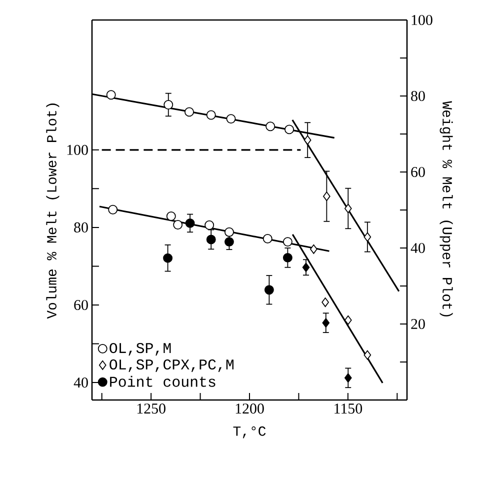 Image resolution: width=490 pixels, height=480 pixels. What do you see at coordinates (81, 383) in the screenshot?
I see `y-tick-label: 40` at bounding box center [81, 383].